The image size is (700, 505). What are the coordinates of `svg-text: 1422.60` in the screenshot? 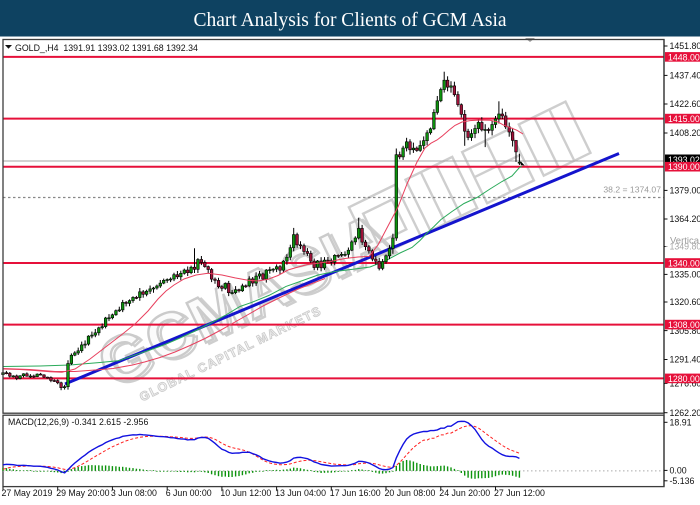 It's located at (685, 104).